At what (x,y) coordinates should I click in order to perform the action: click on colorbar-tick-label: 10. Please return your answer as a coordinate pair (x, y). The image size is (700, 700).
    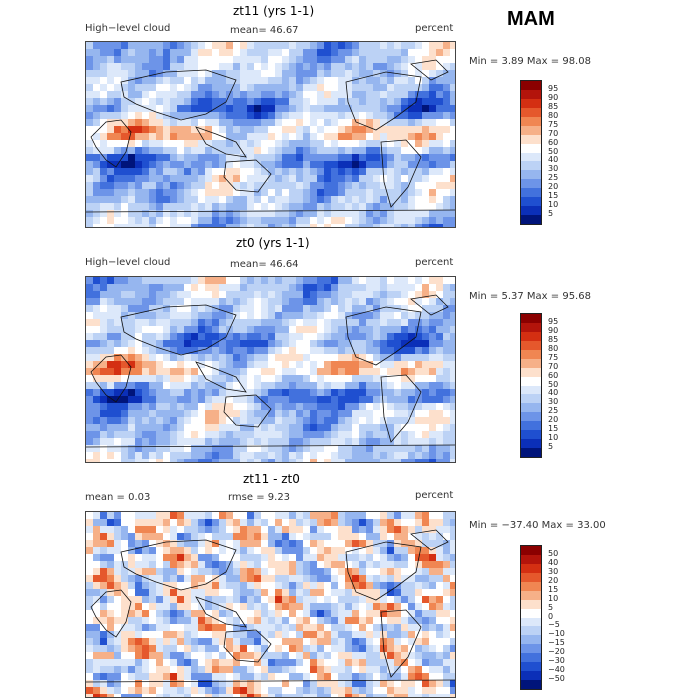
    Looking at the image, I should click on (553, 205).